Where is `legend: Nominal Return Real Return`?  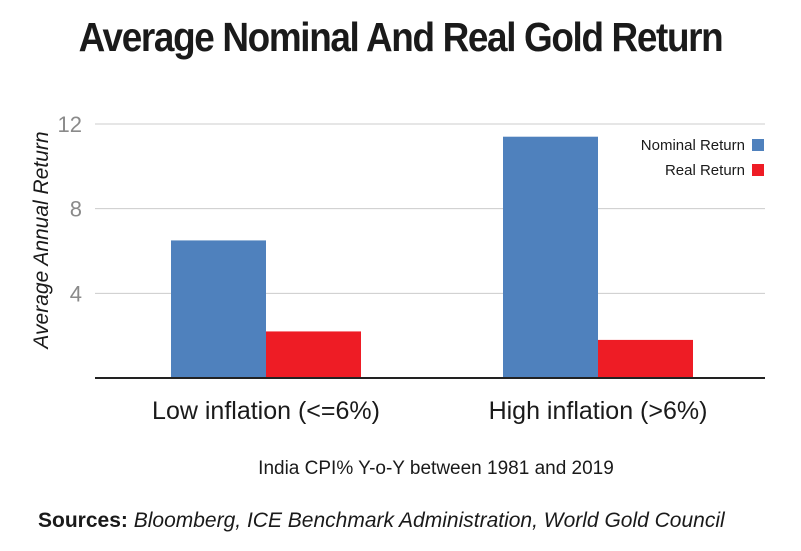 legend: Nominal Return Real Return is located at coordinates (702, 158).